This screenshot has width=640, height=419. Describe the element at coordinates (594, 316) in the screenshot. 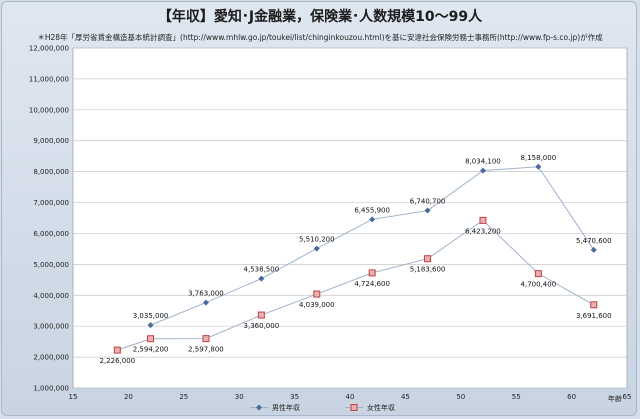

I see `data-label: 3,691,600` at that location.